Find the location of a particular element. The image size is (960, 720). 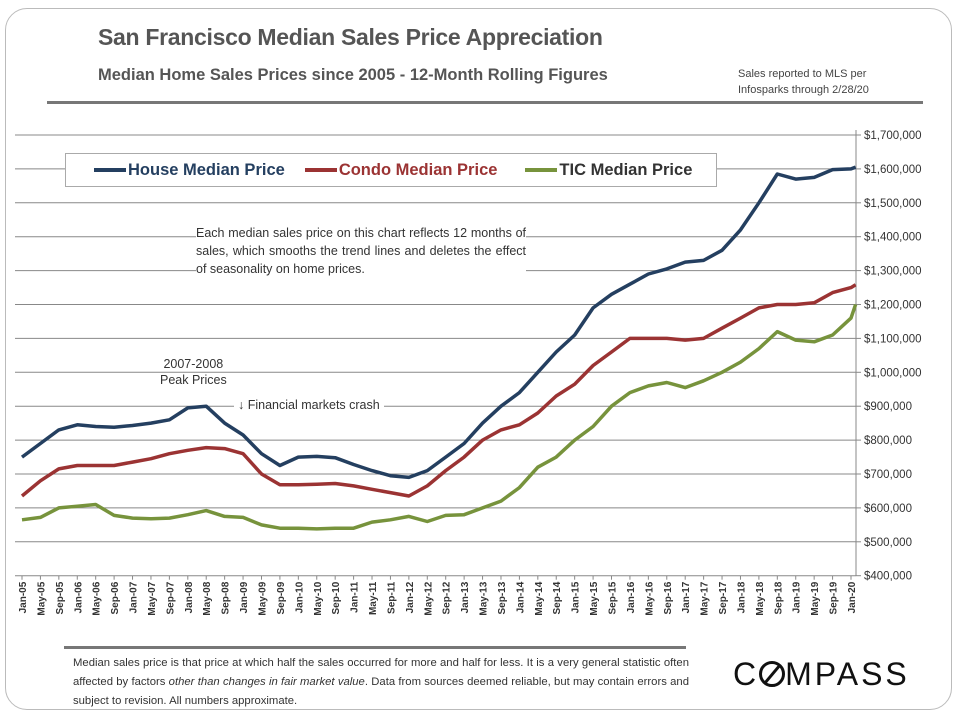

x-tick-label: May-12 is located at coordinates (428, 598).